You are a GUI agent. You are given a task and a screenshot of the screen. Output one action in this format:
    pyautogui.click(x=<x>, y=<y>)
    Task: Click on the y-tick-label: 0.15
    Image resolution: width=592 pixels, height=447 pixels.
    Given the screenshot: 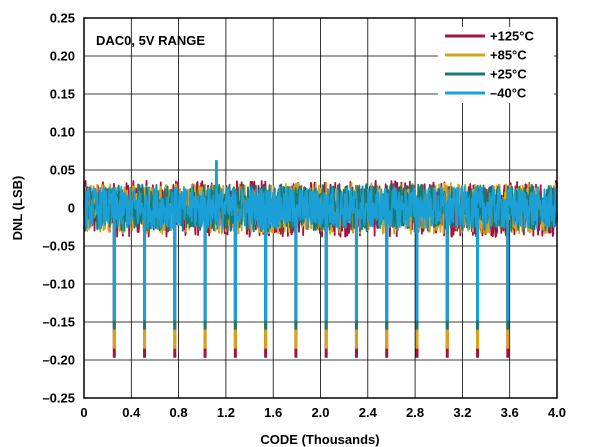 What is the action you would take?
    pyautogui.click(x=62, y=94)
    